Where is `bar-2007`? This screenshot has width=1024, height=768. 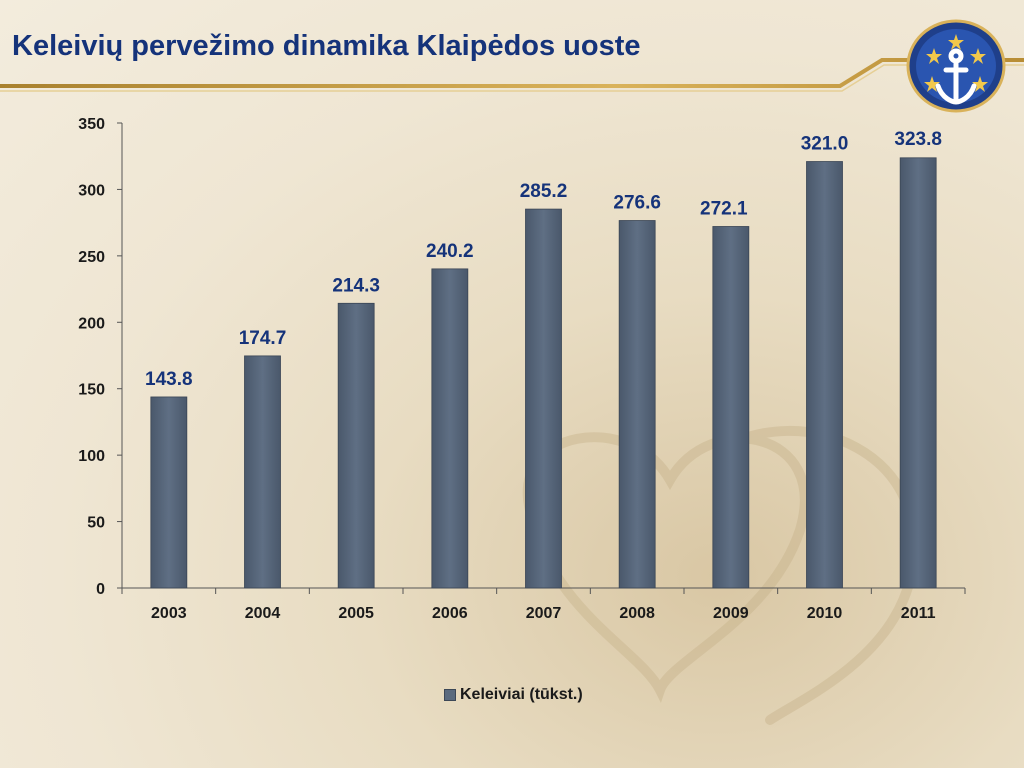 bar-2007 is located at coordinates (543, 398).